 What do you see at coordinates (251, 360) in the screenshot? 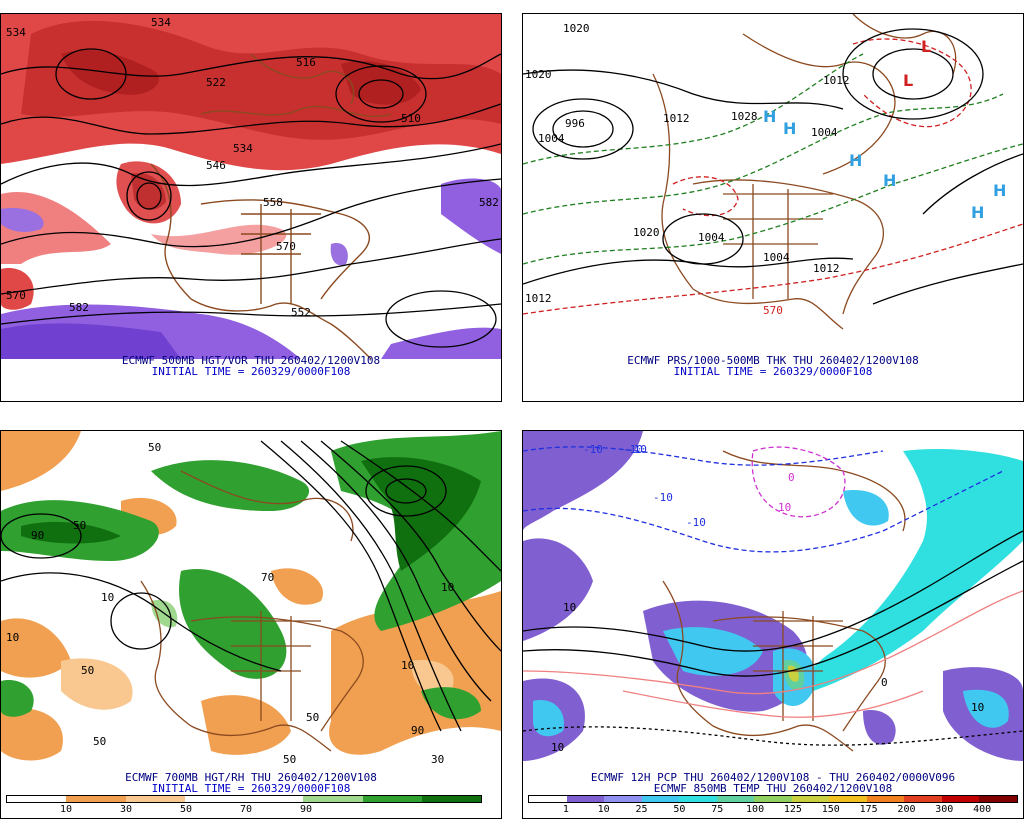
I see `panel-title: ECMWF 500MB HGT/VOR THU 260402/1200V108` at bounding box center [251, 360].